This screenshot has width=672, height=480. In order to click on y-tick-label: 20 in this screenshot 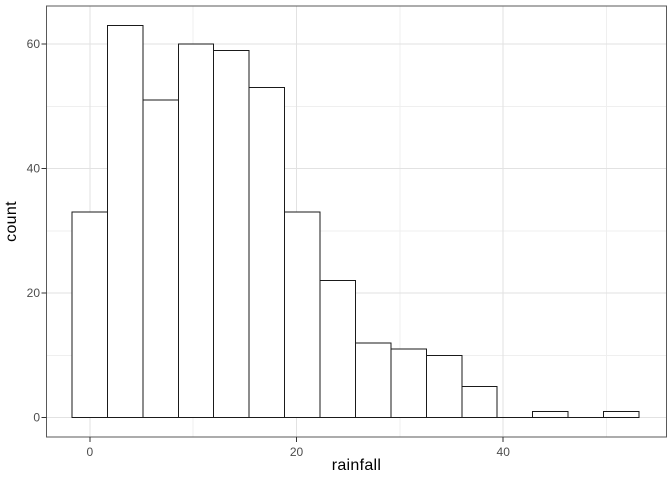, I will do `click(34, 293)`.